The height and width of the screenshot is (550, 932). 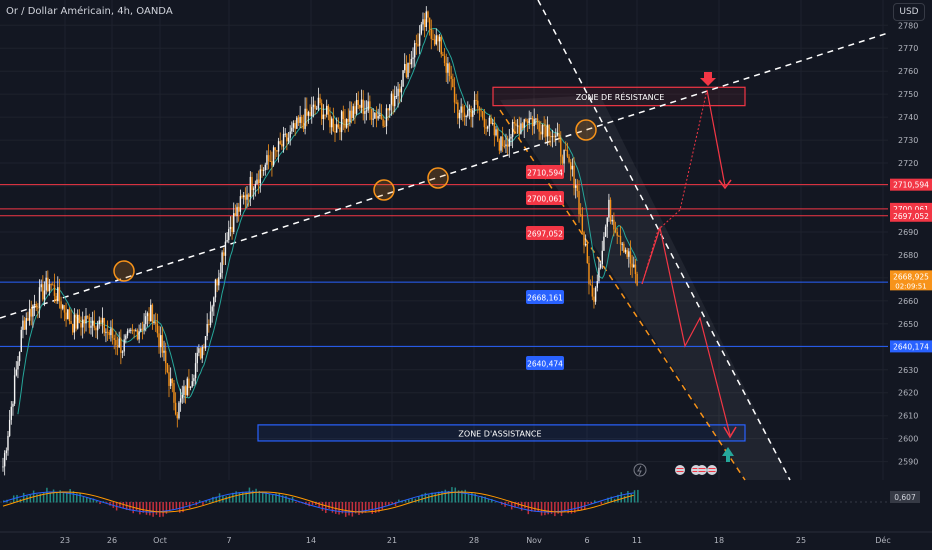 I want to click on osc-macd-line, so click(x=318, y=502).